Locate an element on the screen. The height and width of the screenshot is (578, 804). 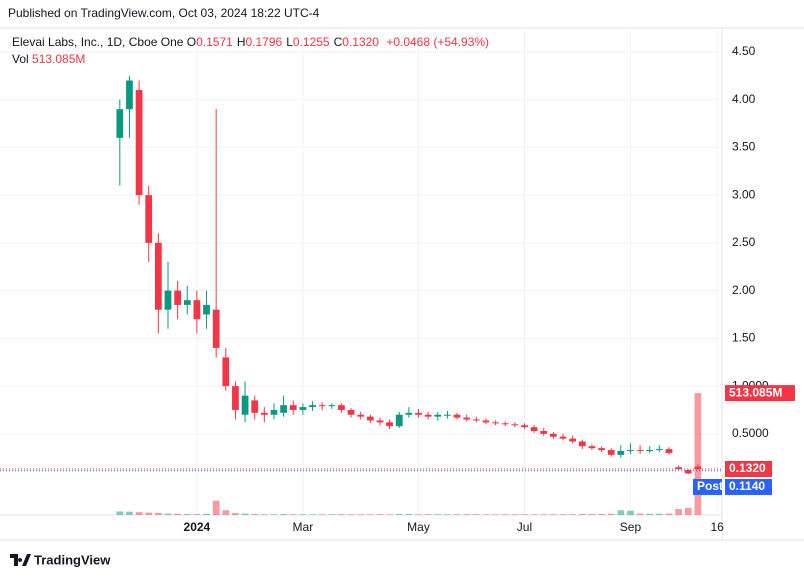
y-tick-label: 2.50 is located at coordinates (744, 242).